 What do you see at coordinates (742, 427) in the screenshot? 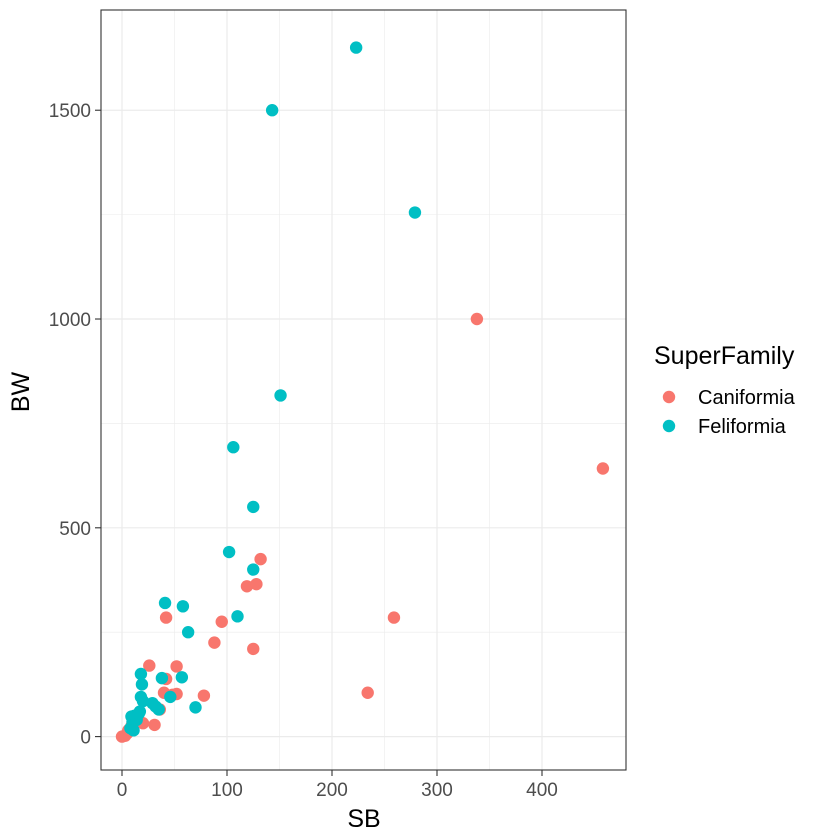
I see `legend-label-feliformia: Feliformia` at bounding box center [742, 427].